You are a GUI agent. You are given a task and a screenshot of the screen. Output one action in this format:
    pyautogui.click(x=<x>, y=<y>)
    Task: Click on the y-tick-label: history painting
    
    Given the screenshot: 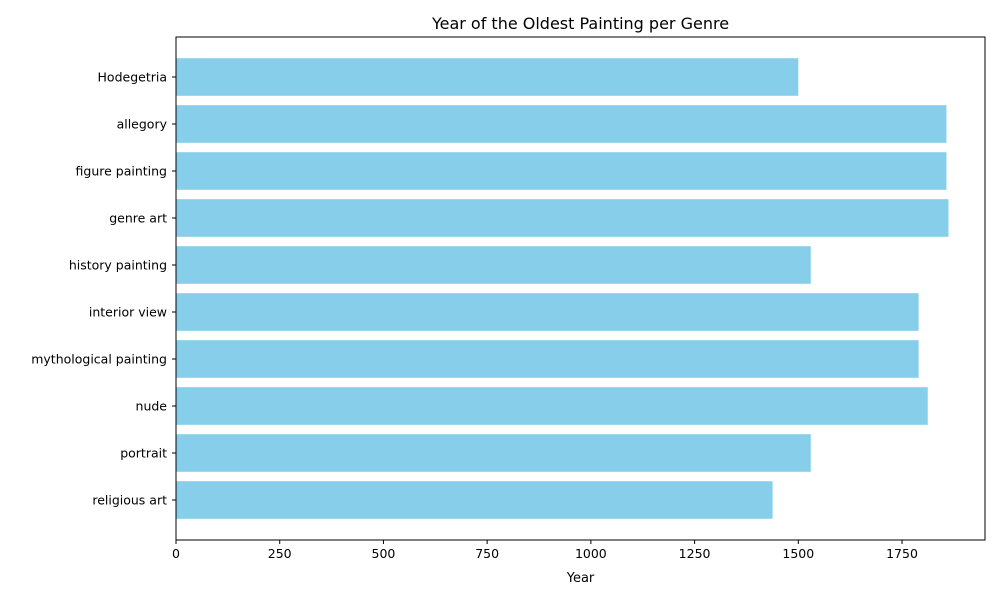 What is the action you would take?
    pyautogui.click(x=118, y=265)
    